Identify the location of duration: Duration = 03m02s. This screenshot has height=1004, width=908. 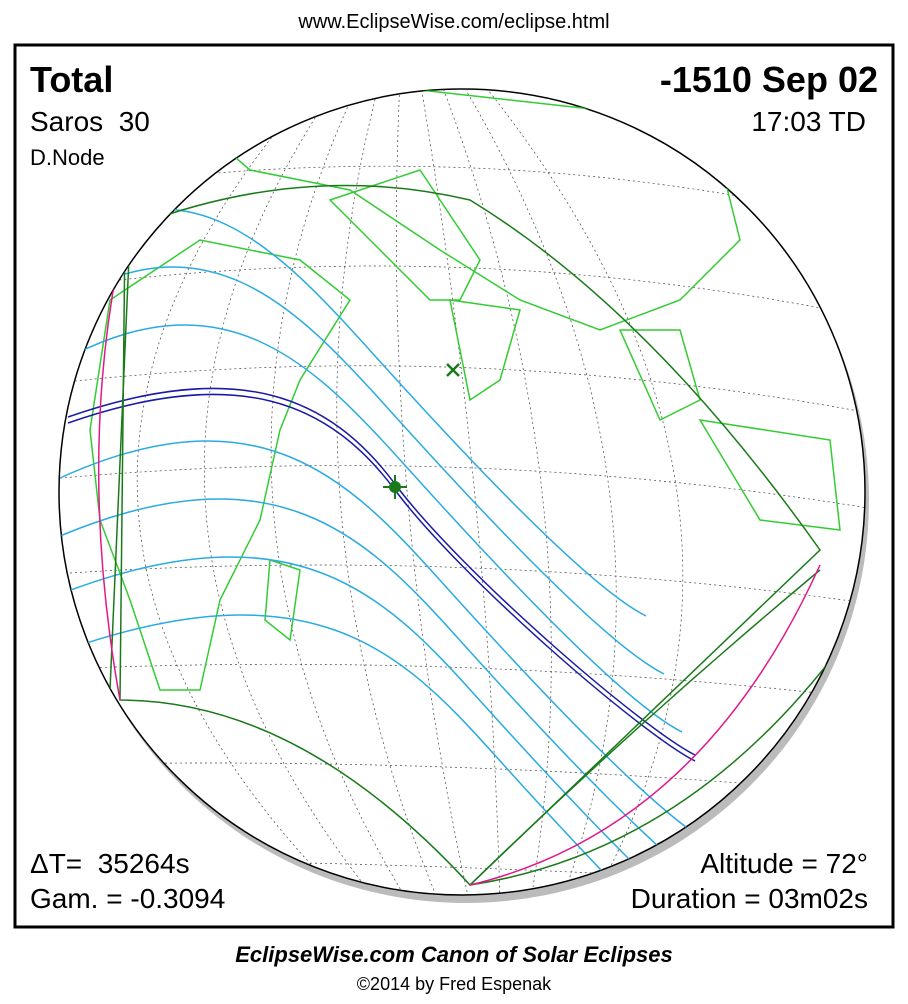
(749, 898).